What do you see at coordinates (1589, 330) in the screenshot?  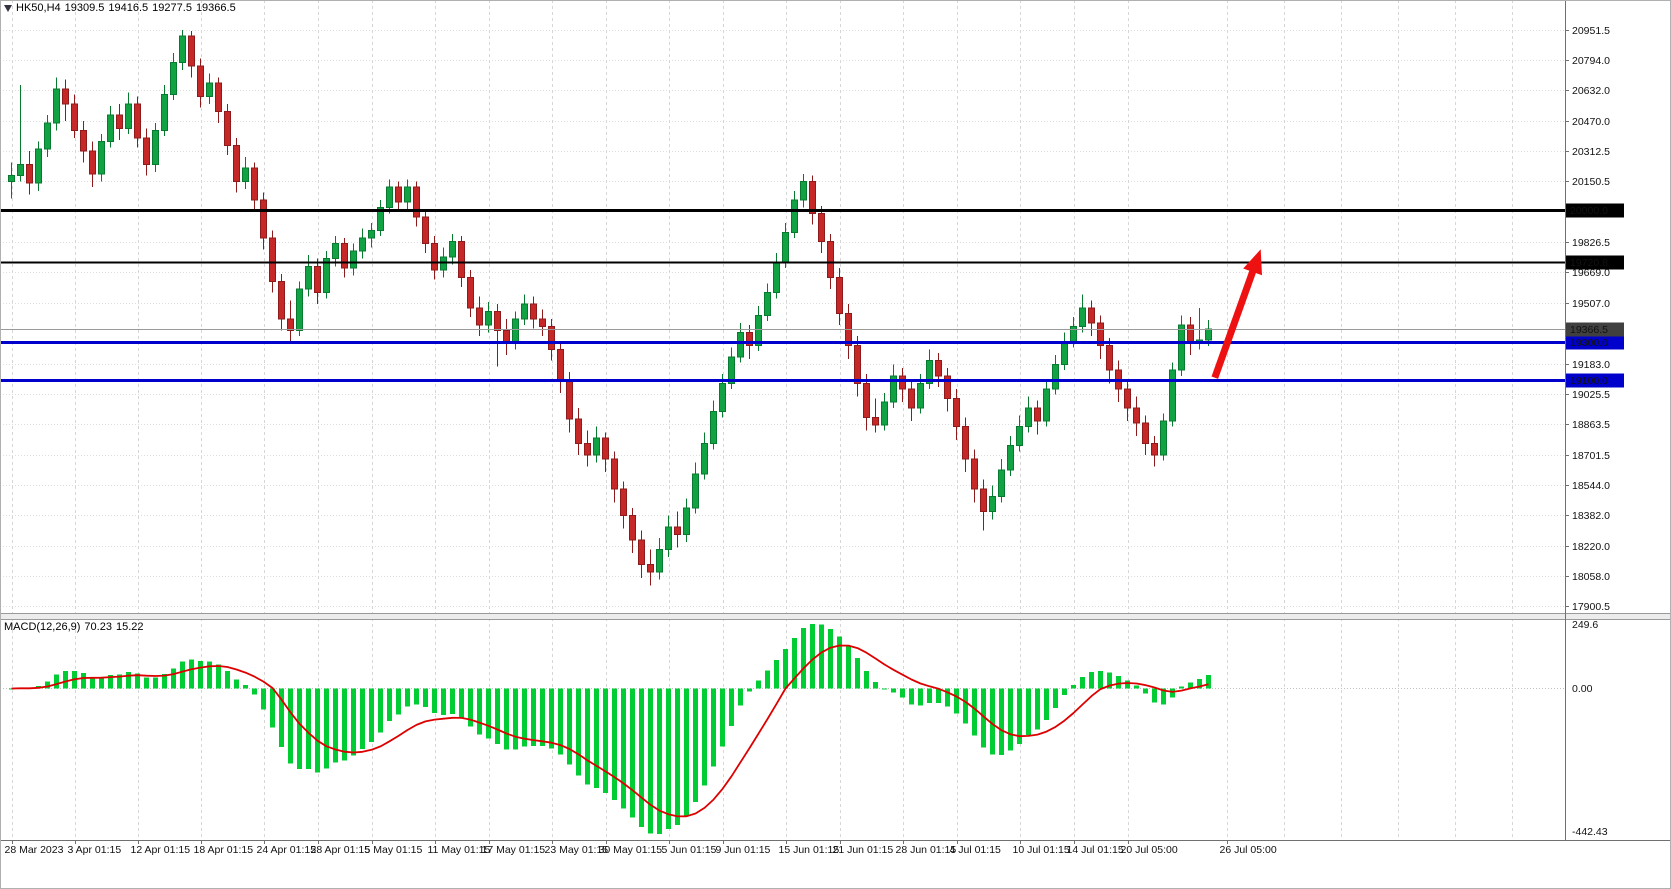 I see `price-line-label-text: 19366.5` at bounding box center [1589, 330].